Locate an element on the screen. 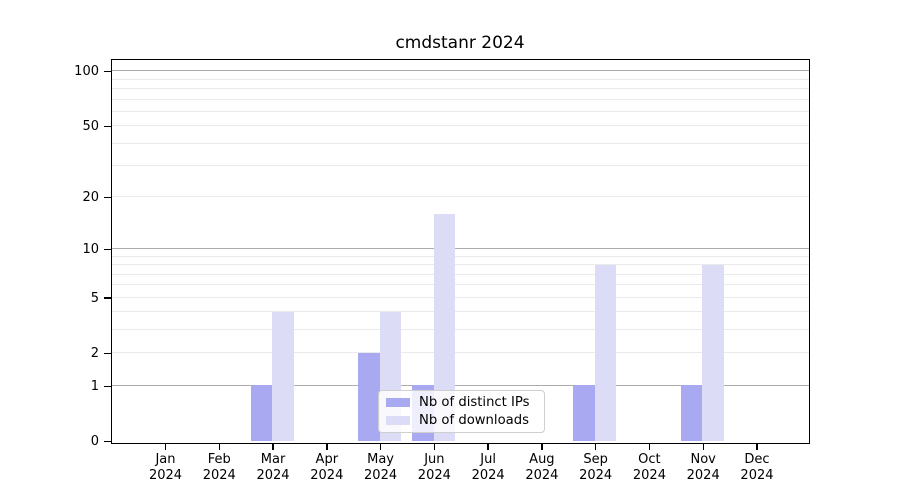 The width and height of the screenshot is (900, 500). legend-swatch-distinct-ips is located at coordinates (398, 402).